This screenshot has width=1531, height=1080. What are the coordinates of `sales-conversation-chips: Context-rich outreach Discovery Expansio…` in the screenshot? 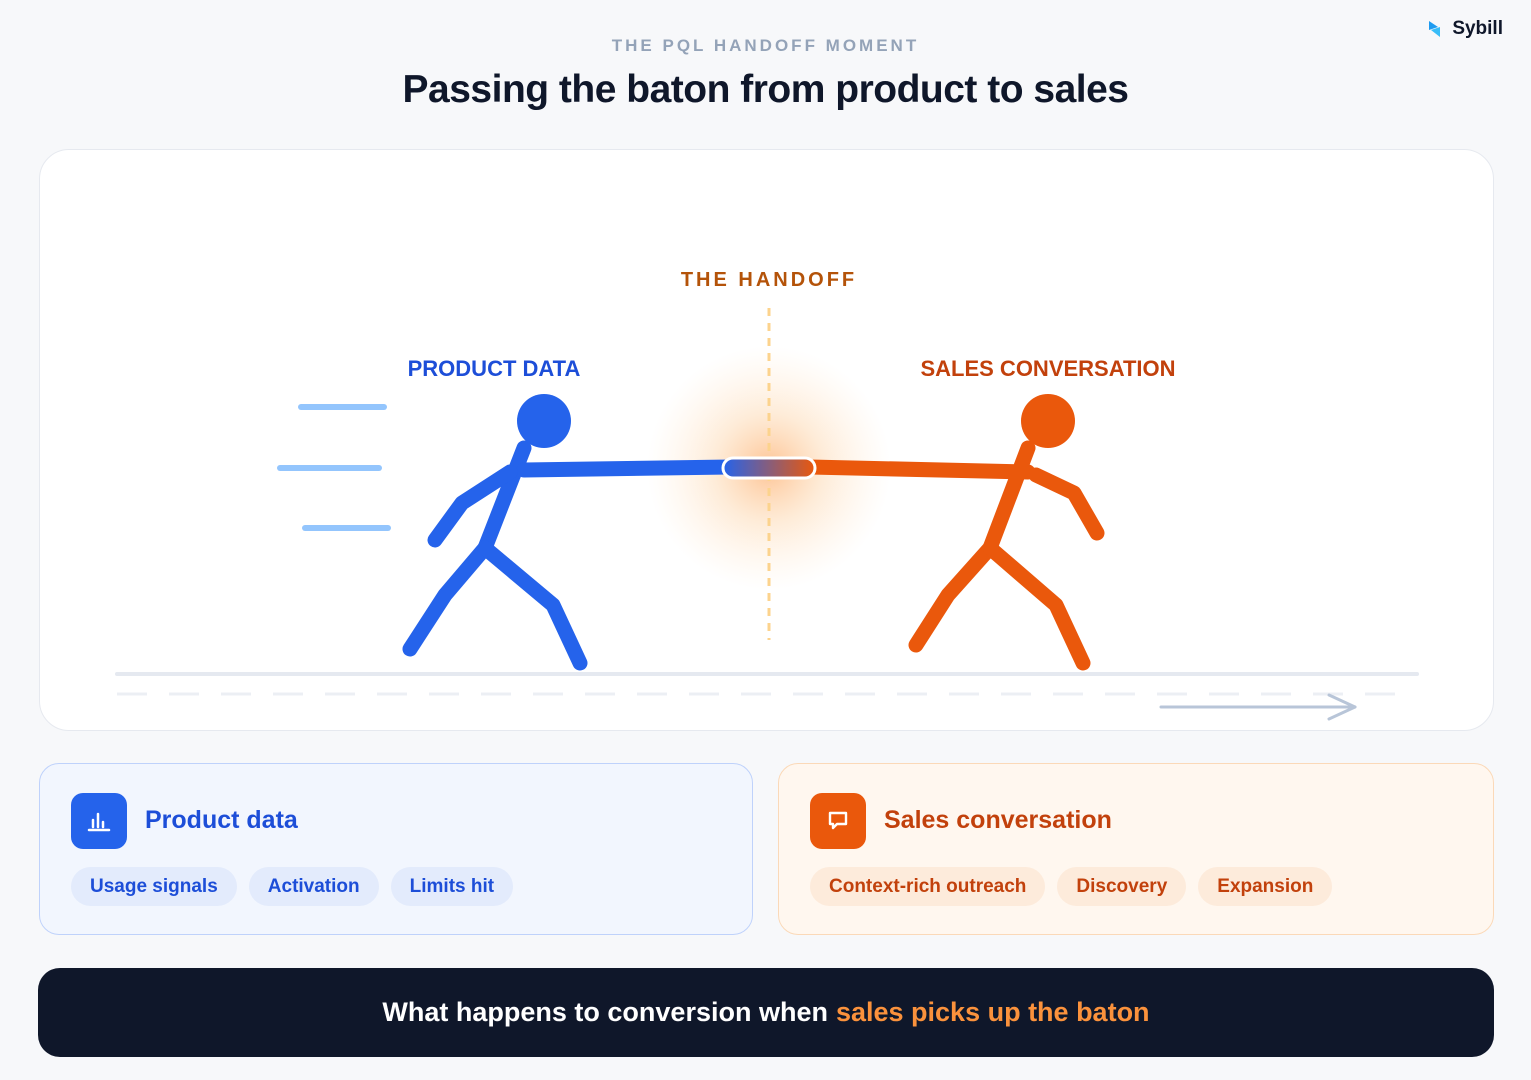 It's located at (1071, 886).